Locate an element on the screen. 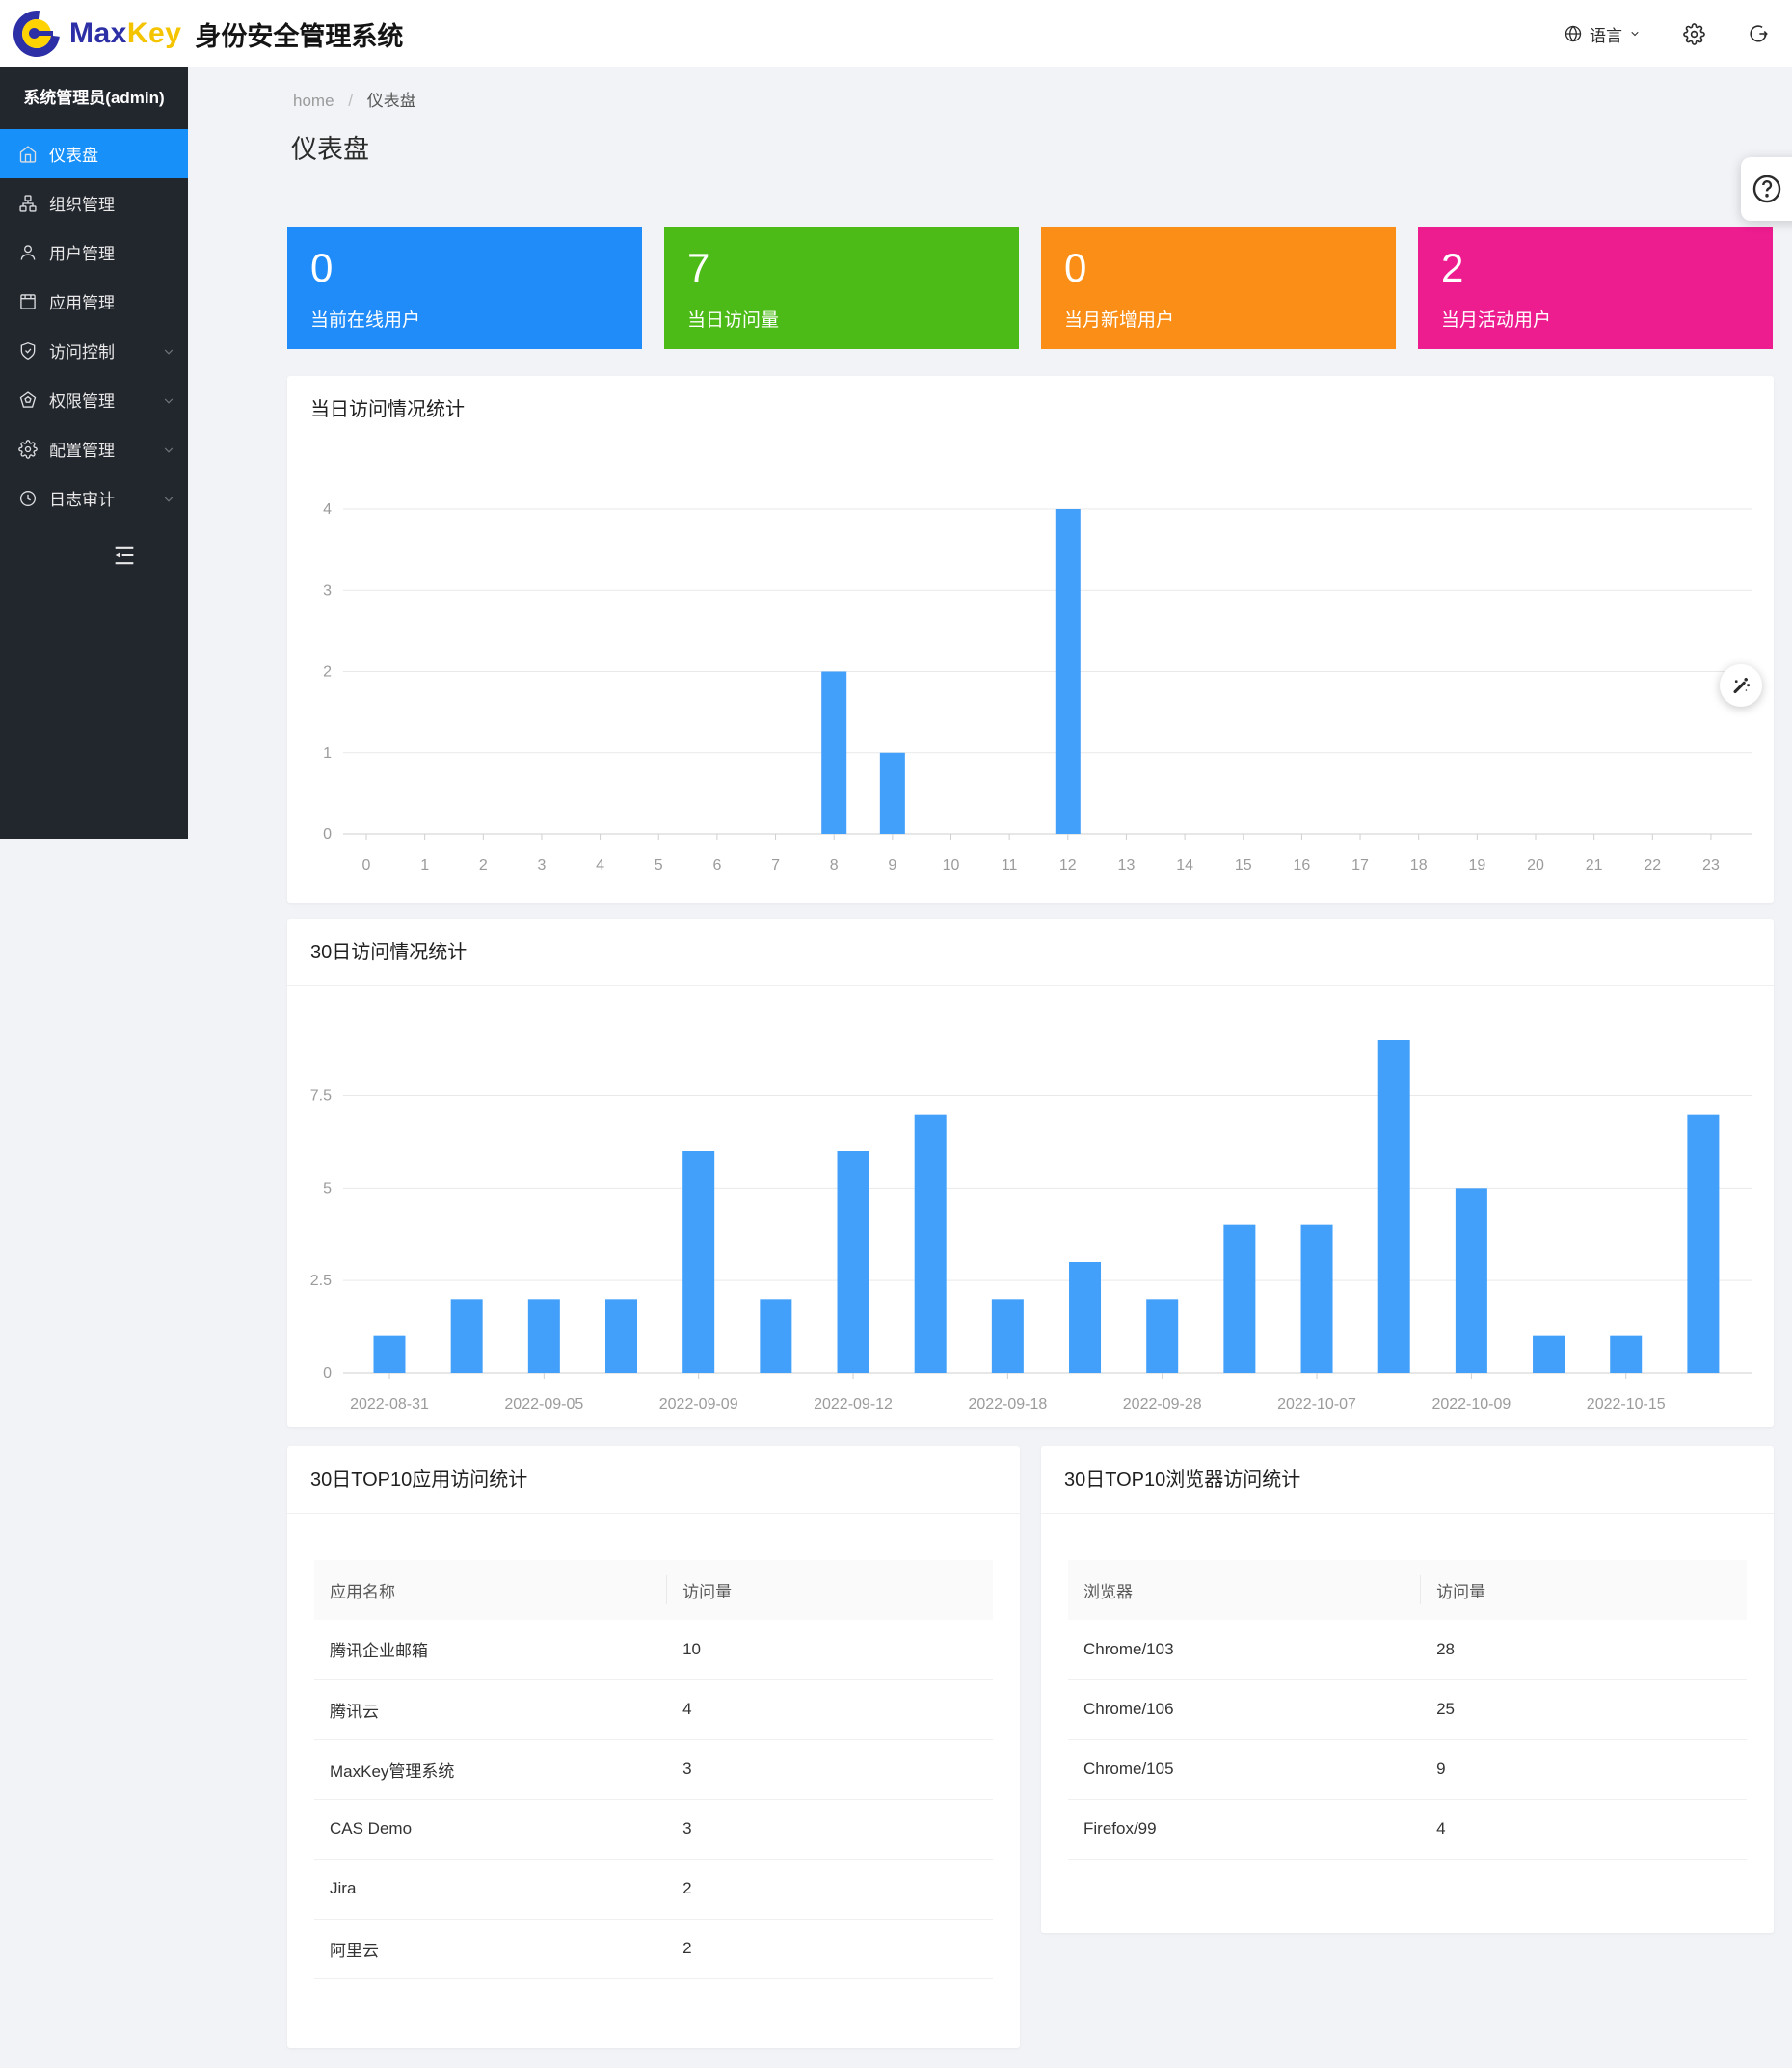 This screenshot has height=2068, width=1792. stat-card-当月新增用户: 0 当月新增用户 is located at coordinates (1218, 288).